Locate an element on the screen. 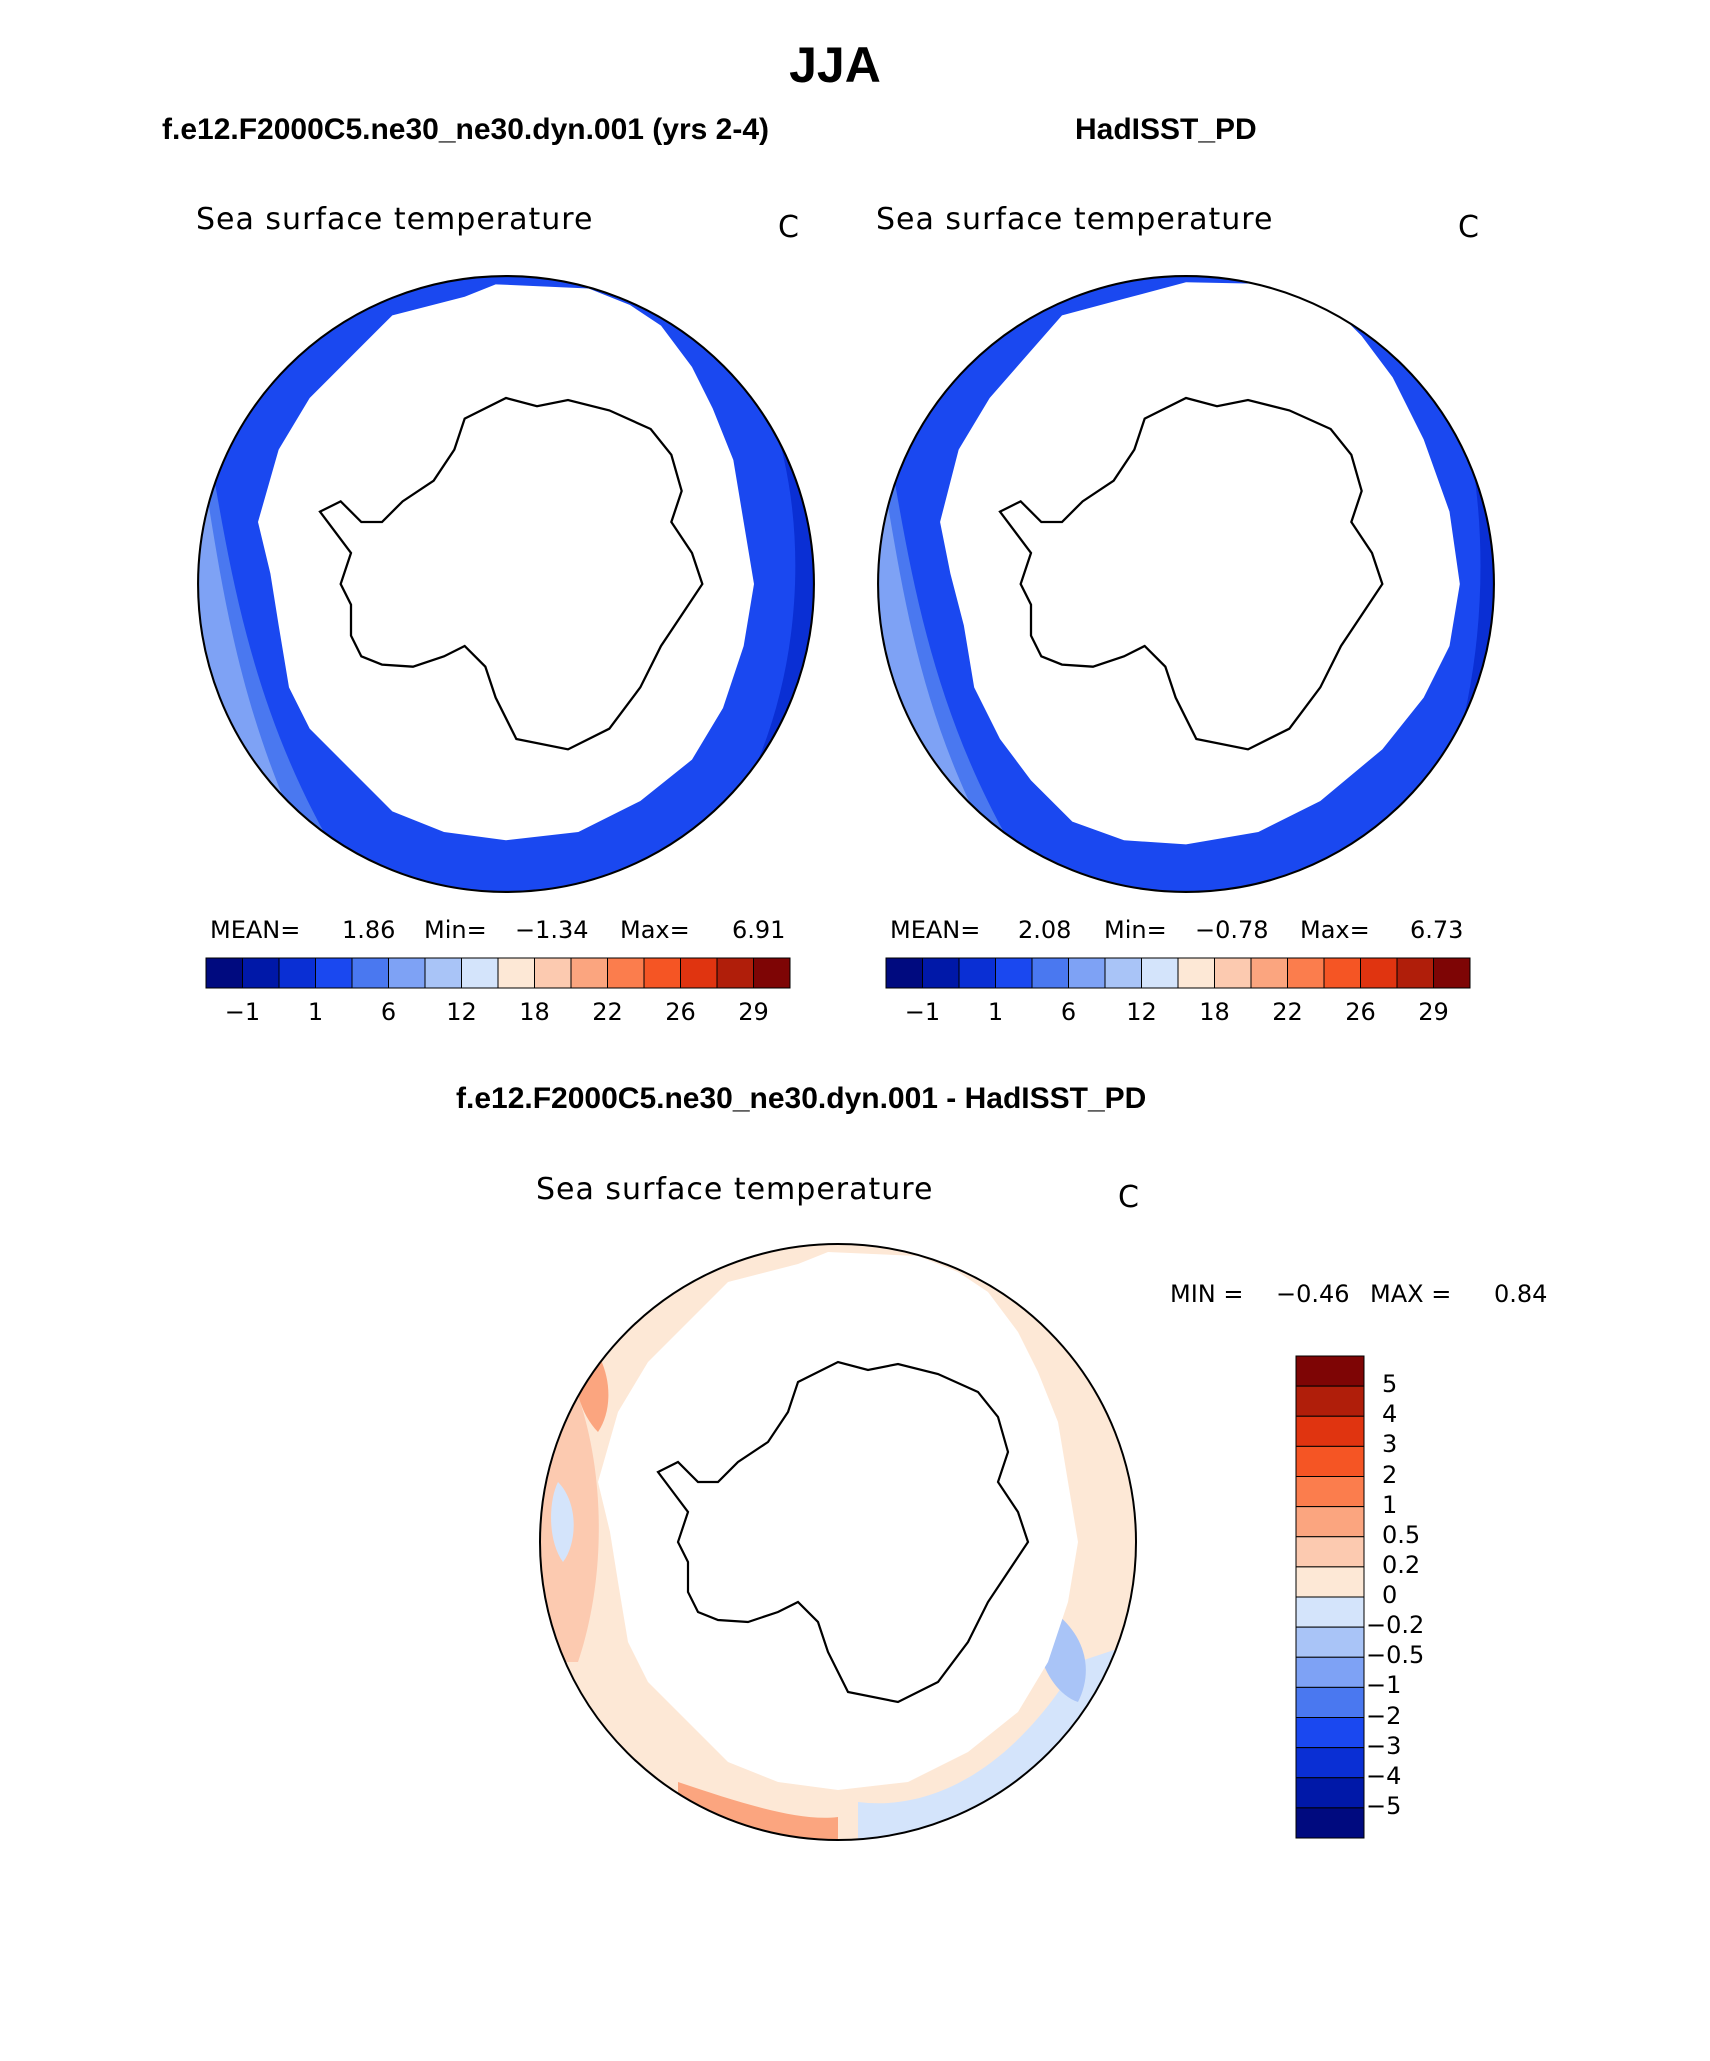 This screenshot has height=2061, width=1710. panel3-polar-map is located at coordinates (838, 1542).